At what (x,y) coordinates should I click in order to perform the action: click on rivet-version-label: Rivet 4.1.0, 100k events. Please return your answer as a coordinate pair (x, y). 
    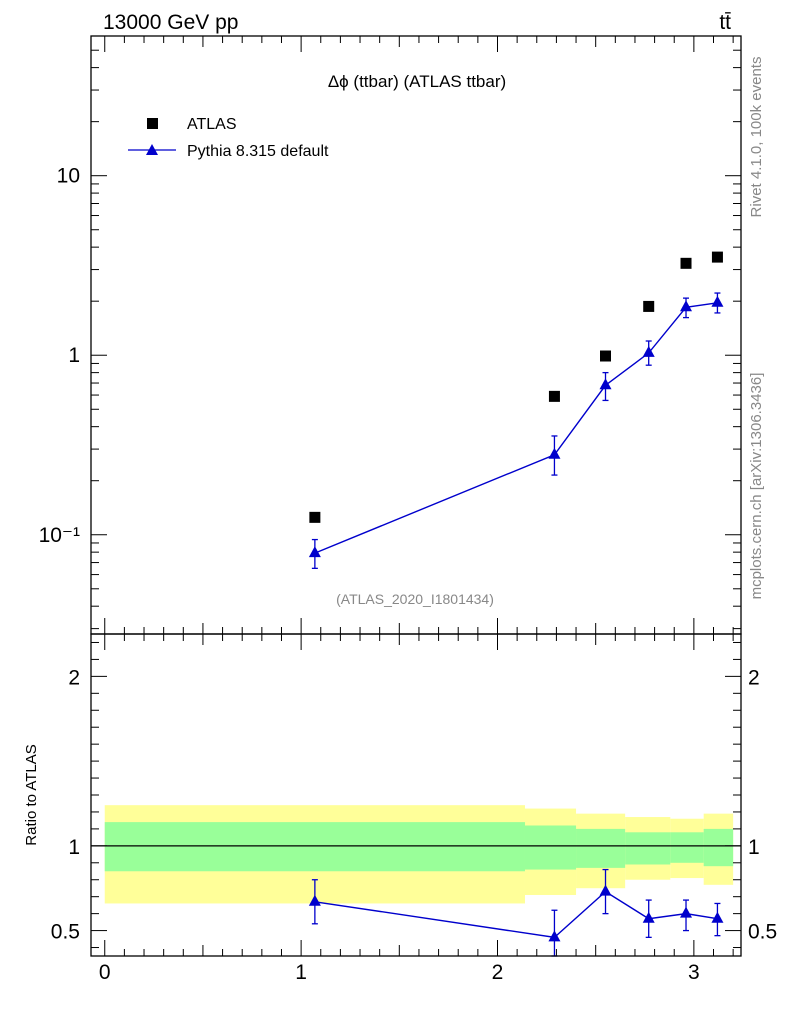
    Looking at the image, I should click on (756, 137).